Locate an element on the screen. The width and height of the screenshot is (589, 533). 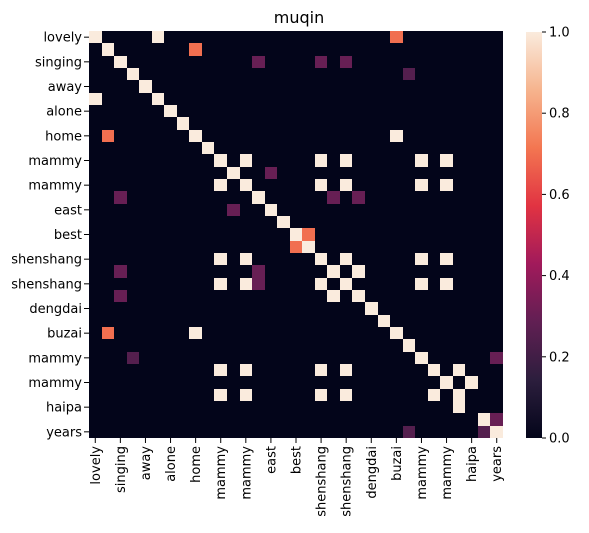
x-tick-label: haipa is located at coordinates (472, 464).